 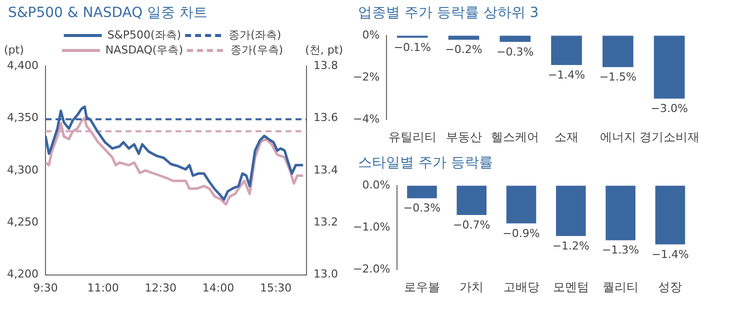 I want to click on y-tick-label: 4,400, so click(x=22, y=65).